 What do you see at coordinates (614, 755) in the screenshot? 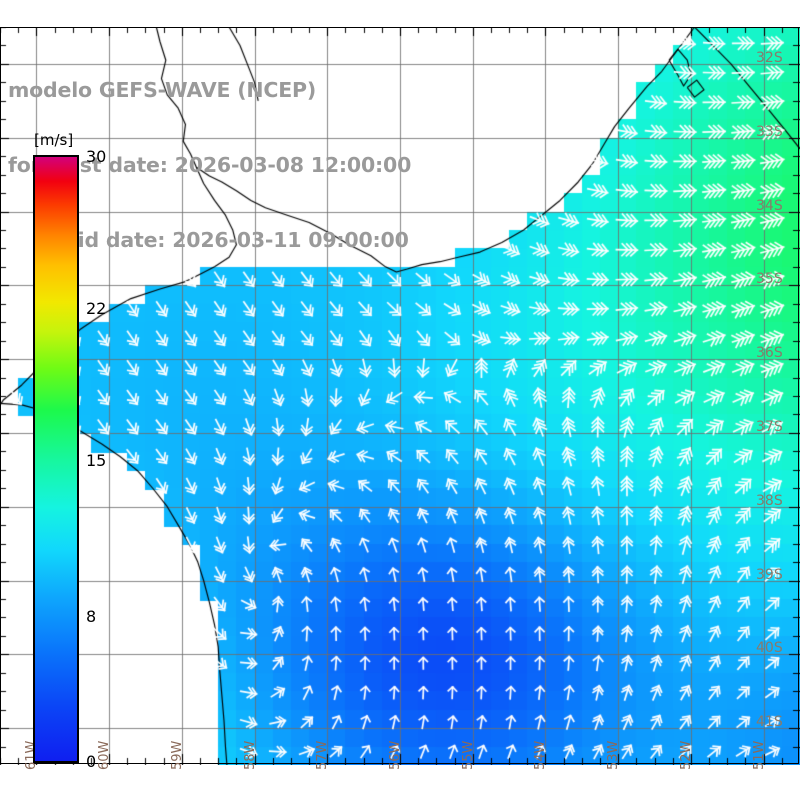
I see `longitude-label-53w: 53W` at bounding box center [614, 755].